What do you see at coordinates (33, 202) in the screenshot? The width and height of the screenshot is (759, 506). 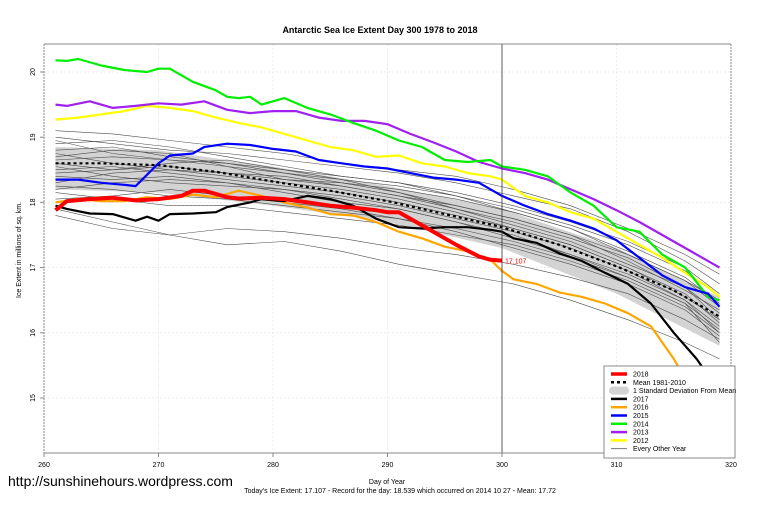 I see `y-tick-label: 18` at bounding box center [33, 202].